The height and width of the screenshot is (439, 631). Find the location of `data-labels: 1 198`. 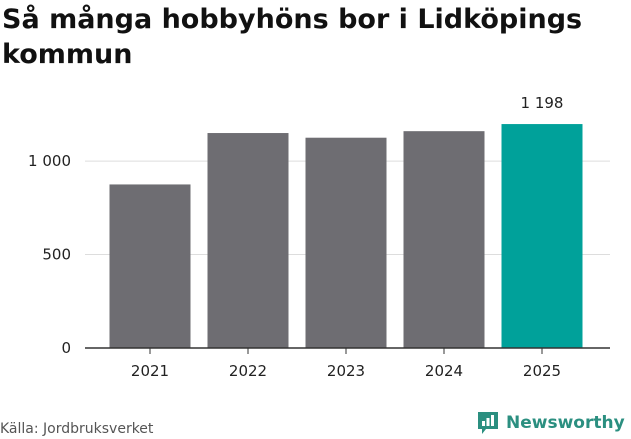

data-labels: 1 198 is located at coordinates (542, 103).